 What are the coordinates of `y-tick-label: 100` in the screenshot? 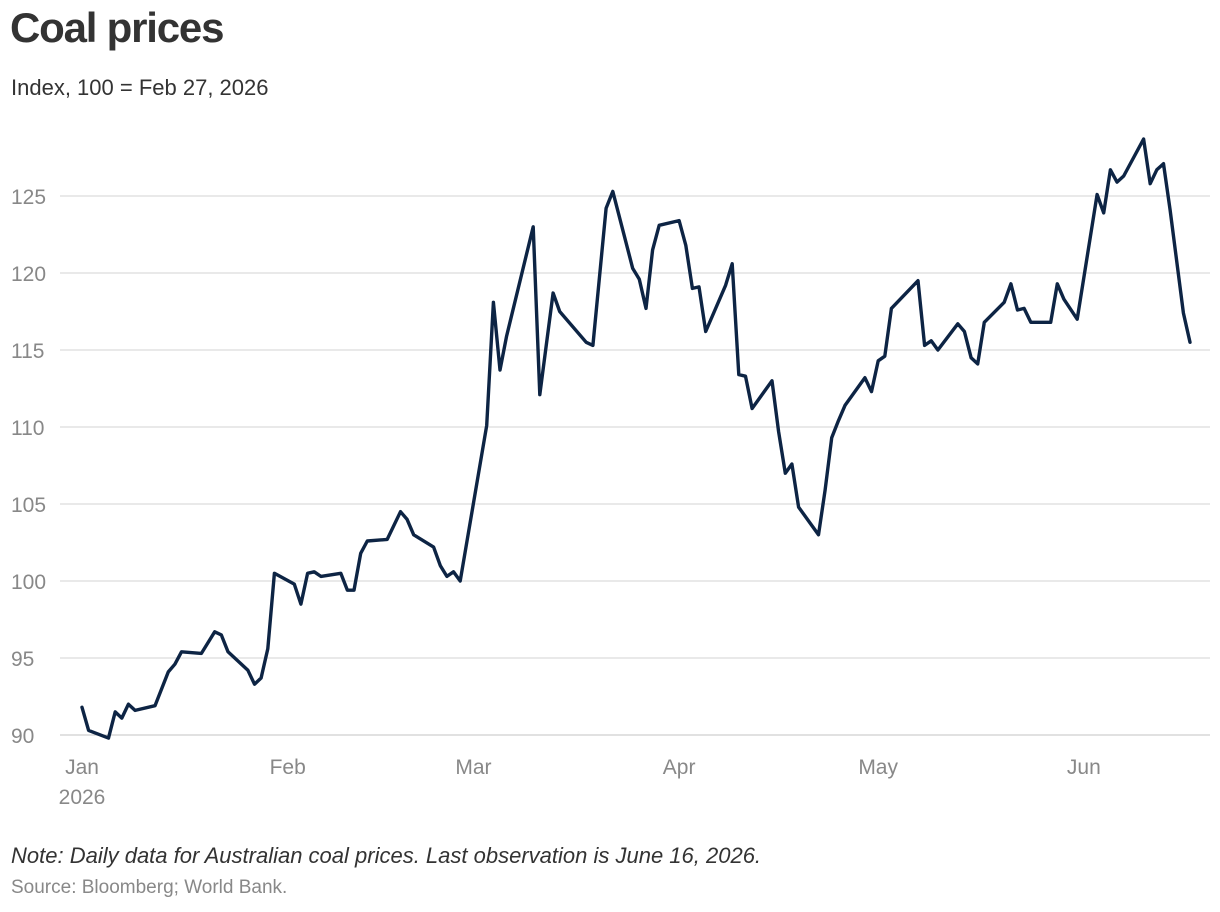 It's located at (28, 582).